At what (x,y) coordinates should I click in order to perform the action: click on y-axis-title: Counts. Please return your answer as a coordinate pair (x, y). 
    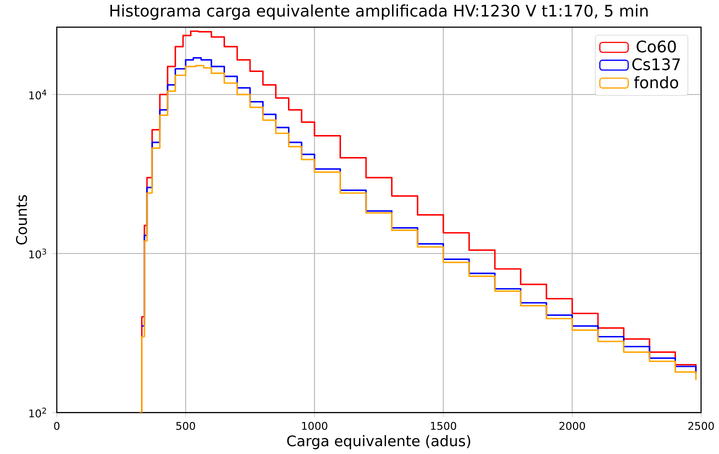
    Looking at the image, I should click on (22, 220).